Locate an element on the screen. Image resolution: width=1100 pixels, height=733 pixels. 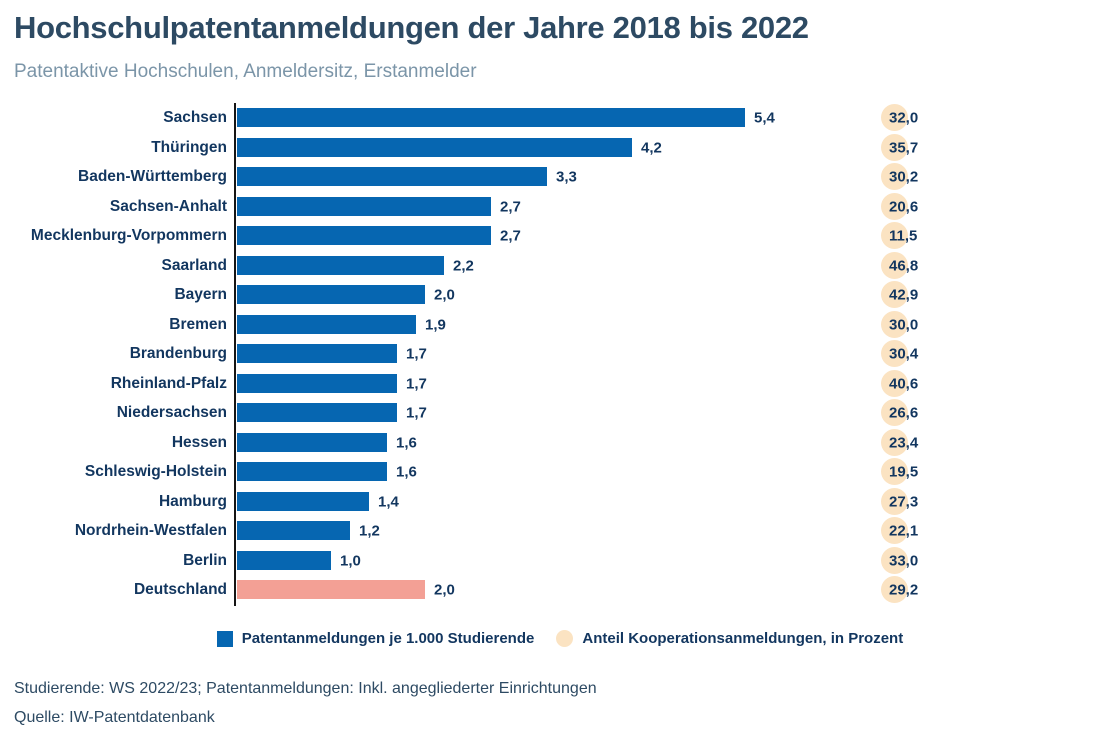
category-label: Hessen is located at coordinates (199, 442).